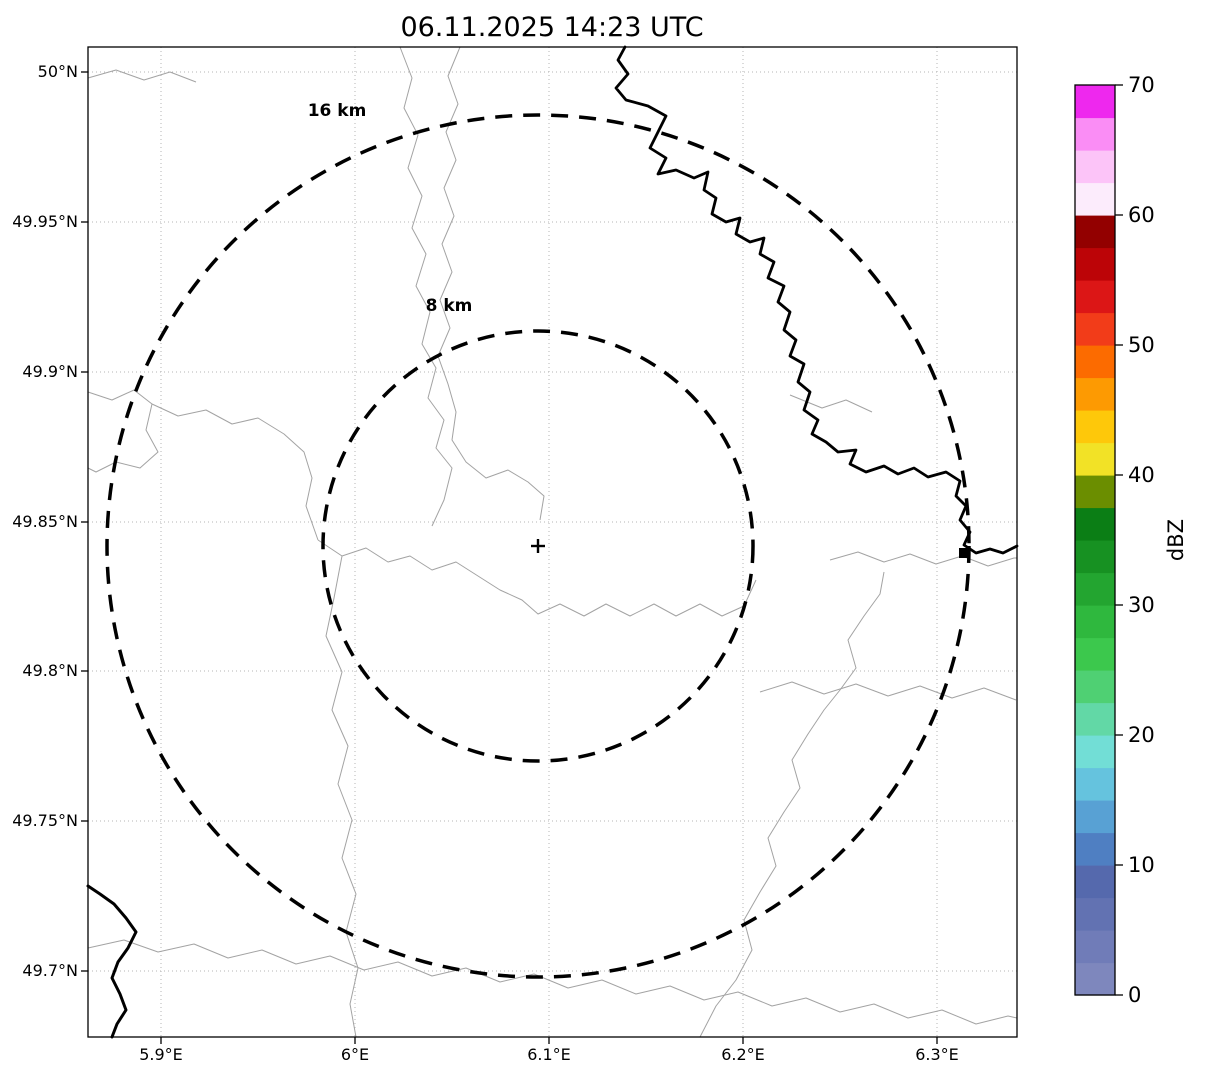  Describe the element at coordinates (50, 371) in the screenshot. I see `y-tick-label: 49.9°N` at that location.